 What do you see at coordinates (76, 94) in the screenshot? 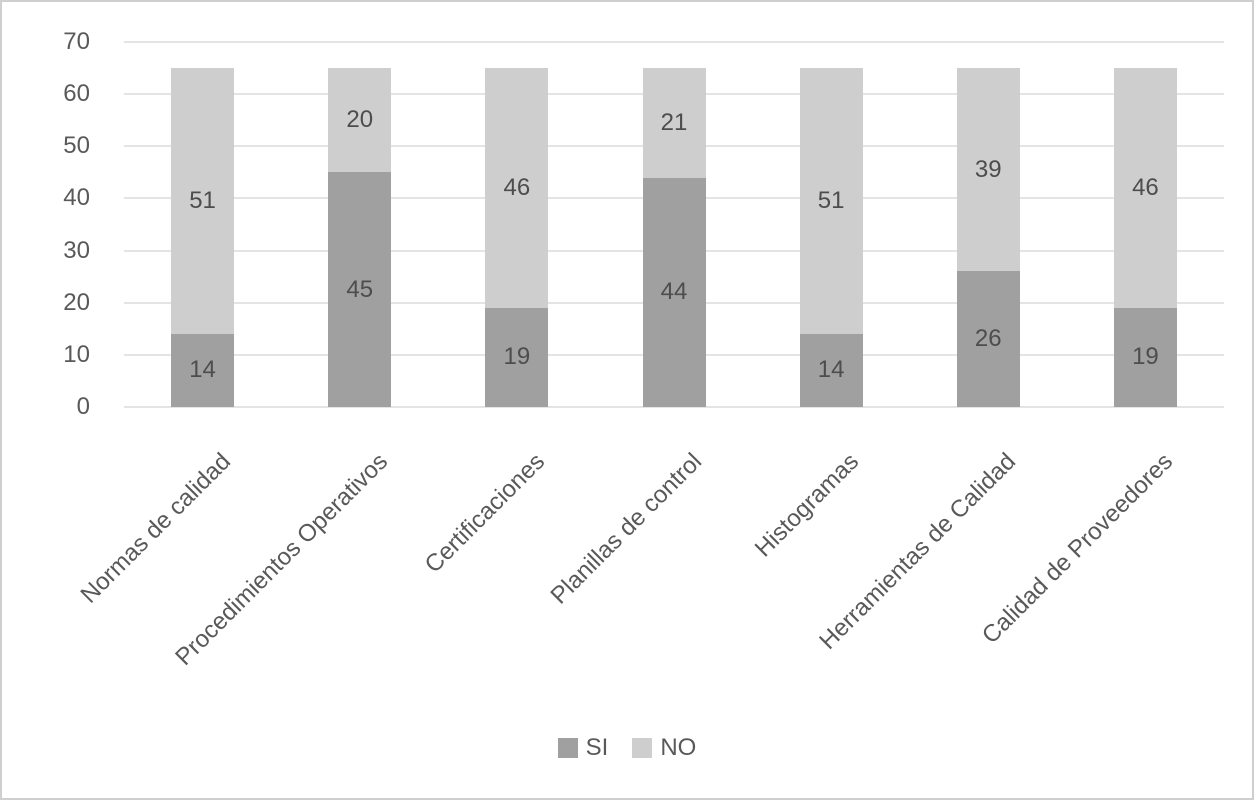
I see `y-tick-label: 60` at bounding box center [76, 94].